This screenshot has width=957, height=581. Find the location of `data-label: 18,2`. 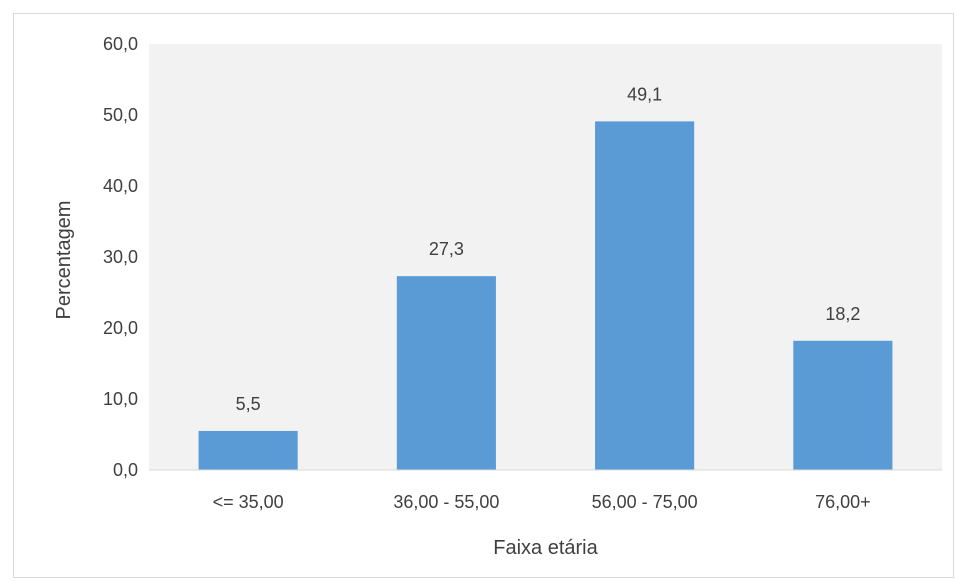

data-label: 18,2 is located at coordinates (842, 314).